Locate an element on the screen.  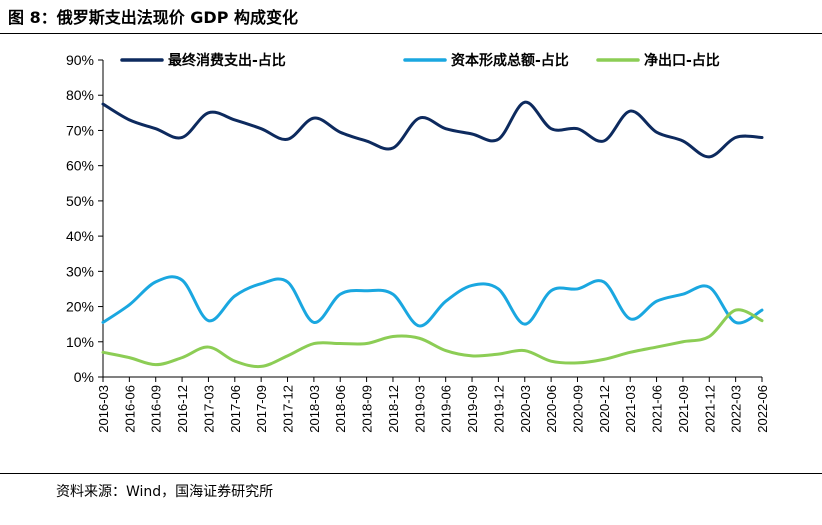
legend-label: 资本形成总额-占比 is located at coordinates (510, 60).